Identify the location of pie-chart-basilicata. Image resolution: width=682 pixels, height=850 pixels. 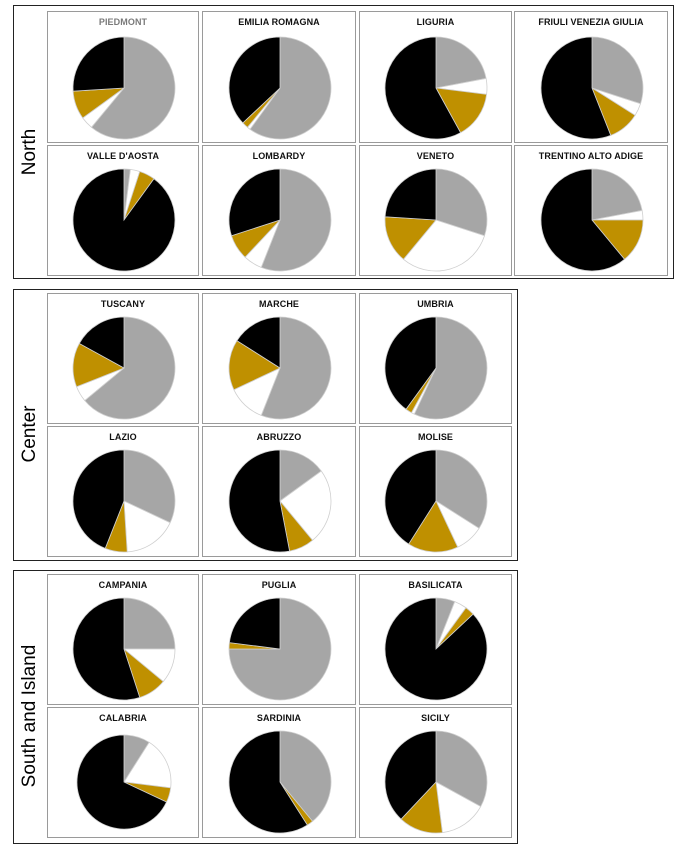
(436, 649).